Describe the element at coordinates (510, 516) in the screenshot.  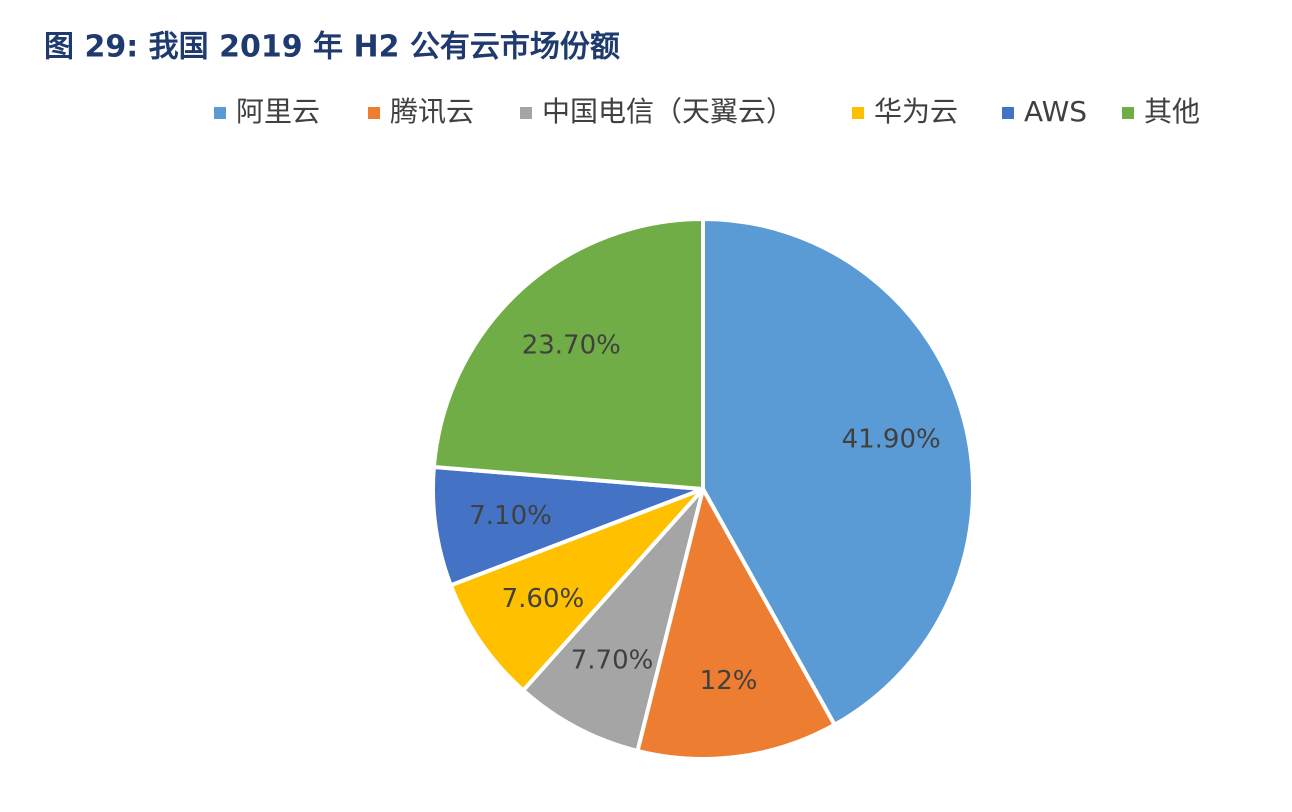
I see `data-label: 7.10%` at that location.